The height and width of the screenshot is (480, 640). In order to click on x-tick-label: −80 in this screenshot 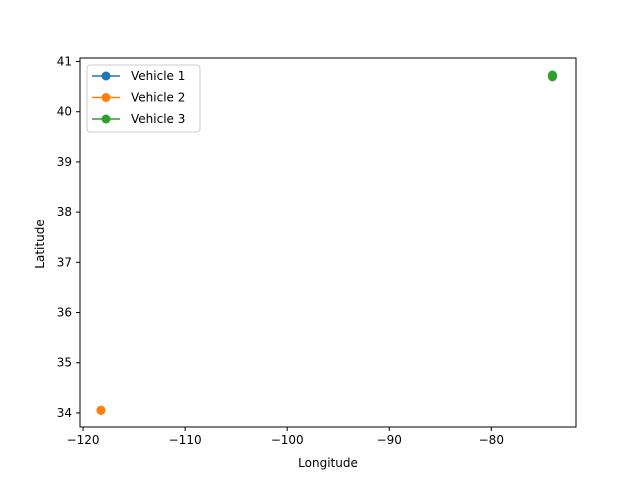, I will do `click(491, 440)`.